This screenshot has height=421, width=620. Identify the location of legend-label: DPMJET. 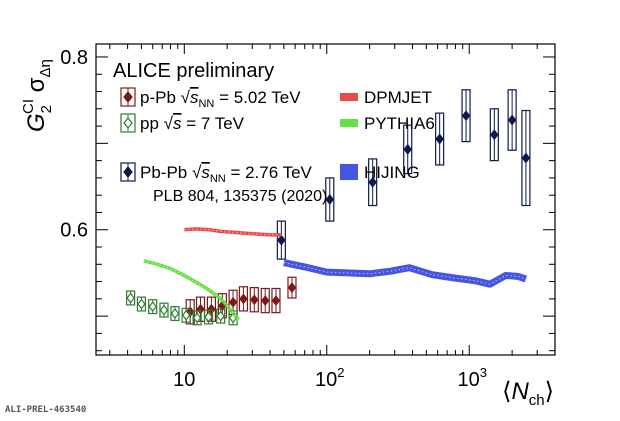
(398, 97).